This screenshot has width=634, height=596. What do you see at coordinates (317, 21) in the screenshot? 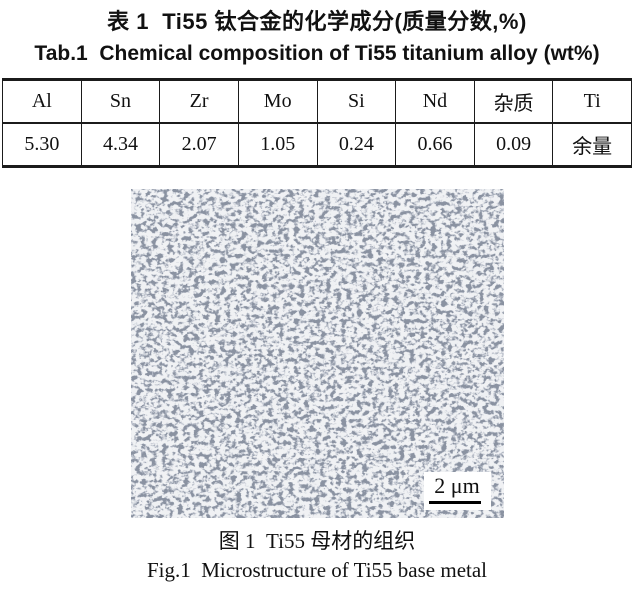
I see `table-title-zh: 表 1 Ti55 钛合金的化学成分(质量分数,%)` at bounding box center [317, 21].